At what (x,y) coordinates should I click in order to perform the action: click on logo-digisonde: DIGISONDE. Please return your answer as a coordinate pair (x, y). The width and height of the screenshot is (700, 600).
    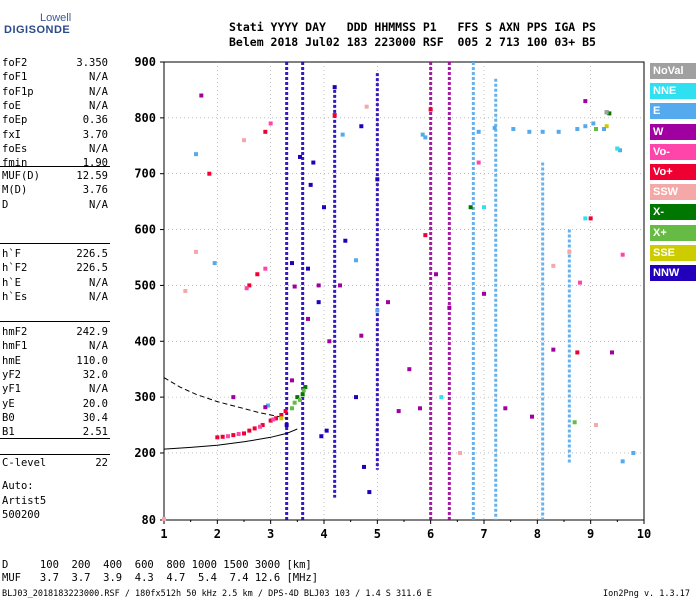
    Looking at the image, I should click on (37, 30).